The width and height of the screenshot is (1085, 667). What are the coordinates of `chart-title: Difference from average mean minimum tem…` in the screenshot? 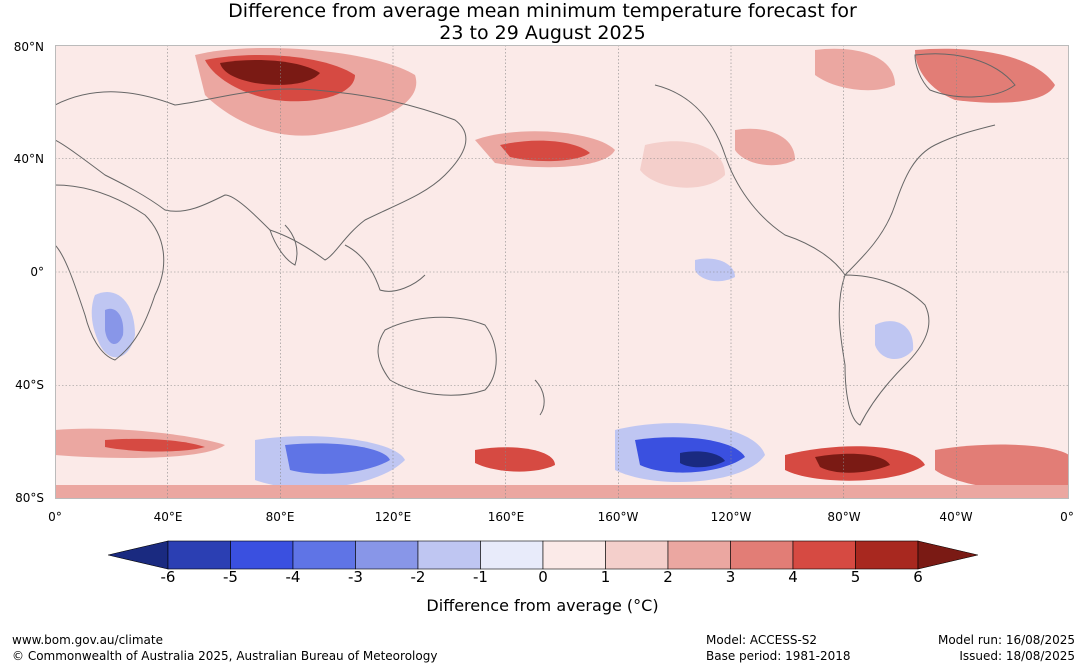 It's located at (542, 22).